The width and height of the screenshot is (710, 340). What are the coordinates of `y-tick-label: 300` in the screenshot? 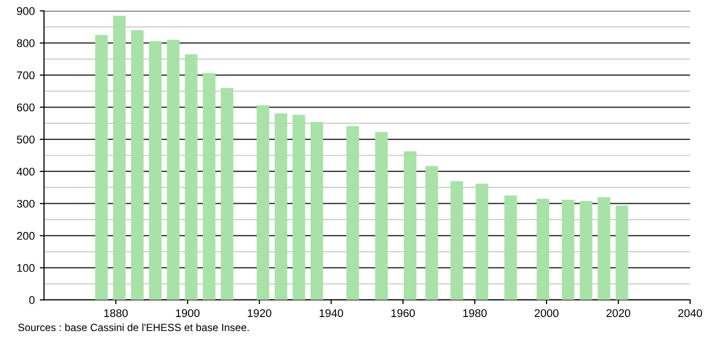 It's located at (25, 204).